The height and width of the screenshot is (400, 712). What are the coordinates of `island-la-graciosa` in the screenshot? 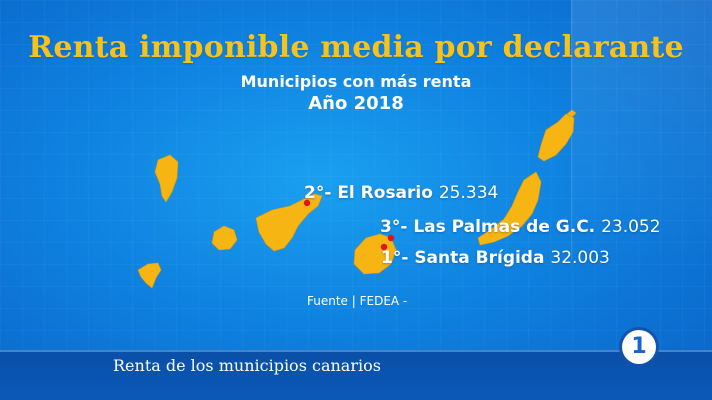 It's located at (571, 113).